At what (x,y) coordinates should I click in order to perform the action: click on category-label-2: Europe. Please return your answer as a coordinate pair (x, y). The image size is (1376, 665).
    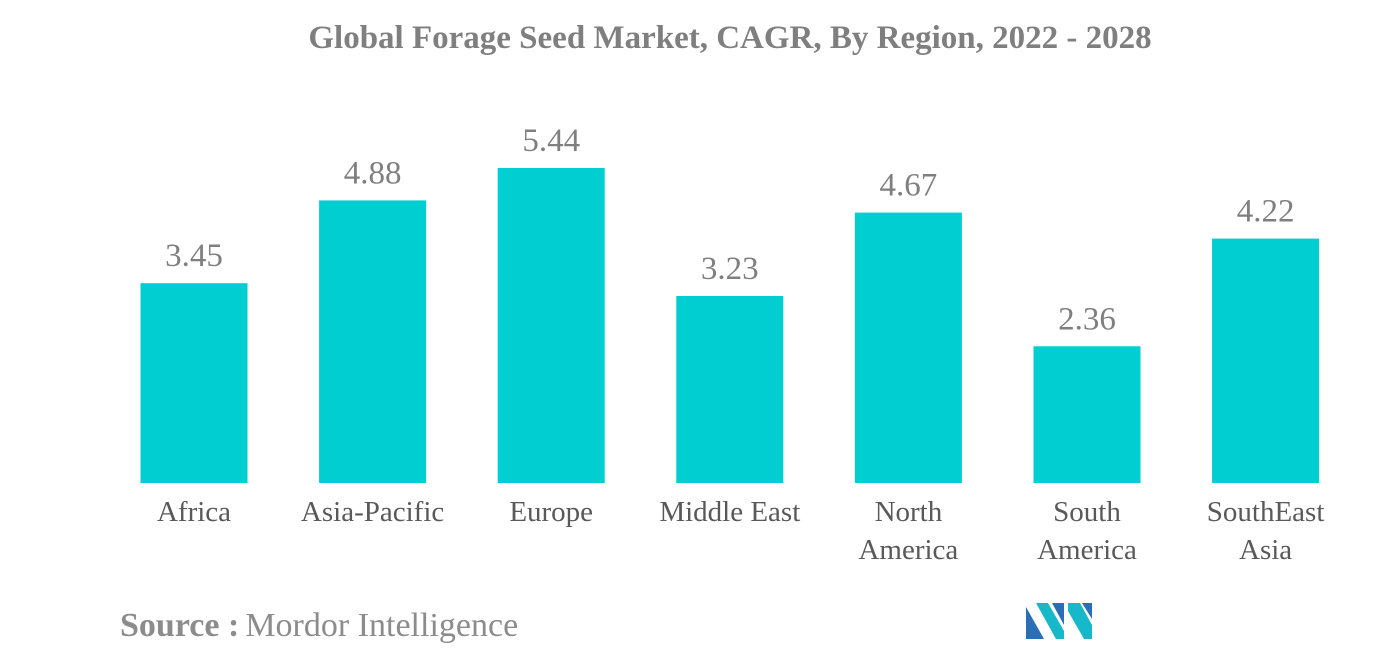
    Looking at the image, I should click on (551, 512).